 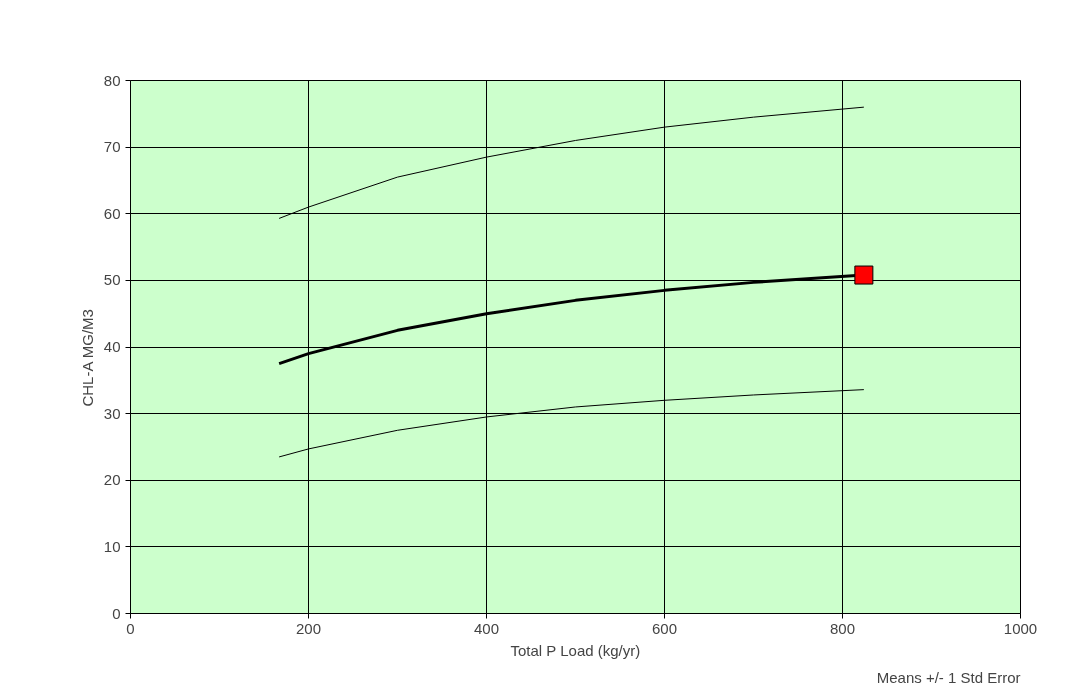 What do you see at coordinates (112, 80) in the screenshot?
I see `y-tick-label: 80` at bounding box center [112, 80].